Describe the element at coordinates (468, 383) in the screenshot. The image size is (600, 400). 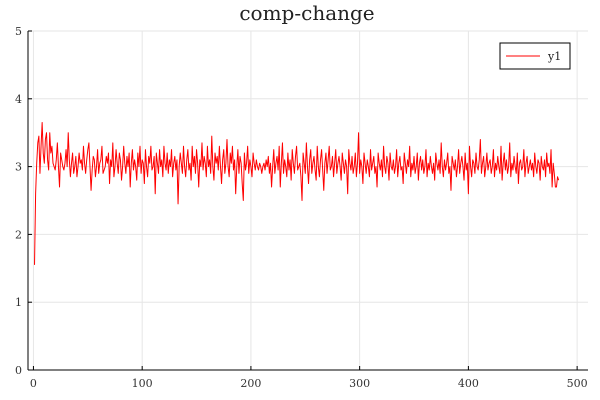
I see `x-tick-label-400: 400` at that location.